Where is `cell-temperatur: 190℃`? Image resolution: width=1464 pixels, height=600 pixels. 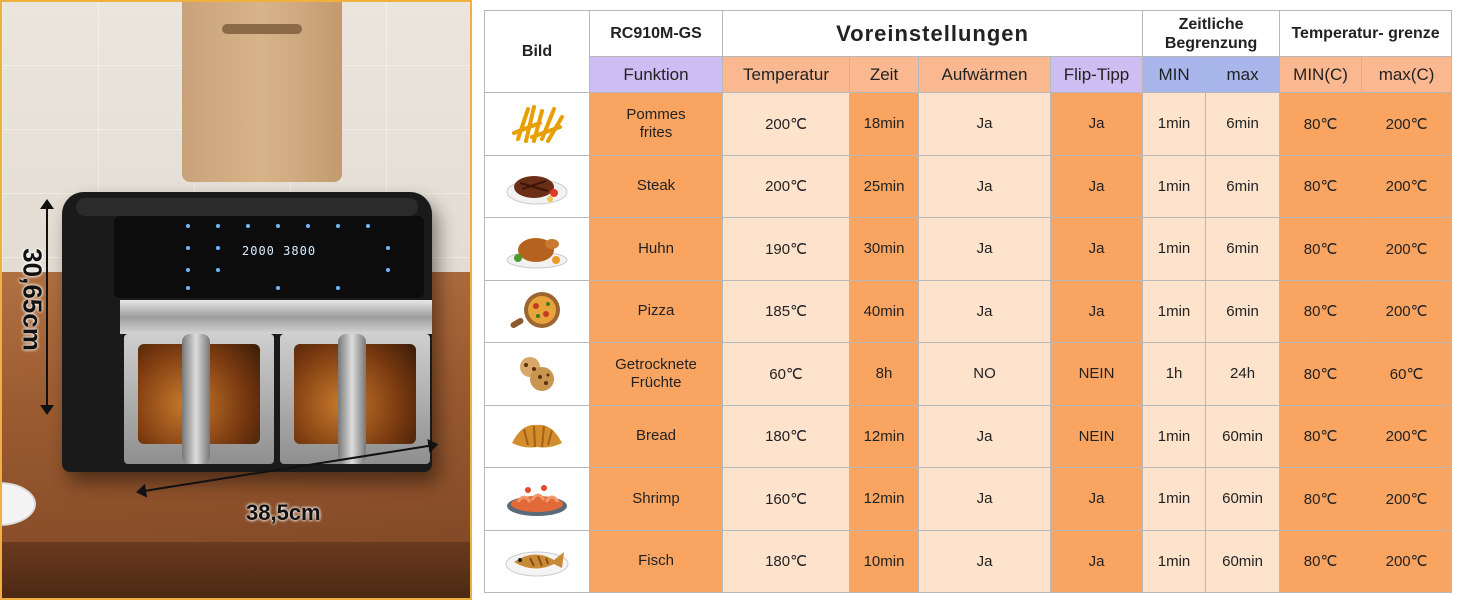
cell-temperatur: 190℃ is located at coordinates (786, 249).